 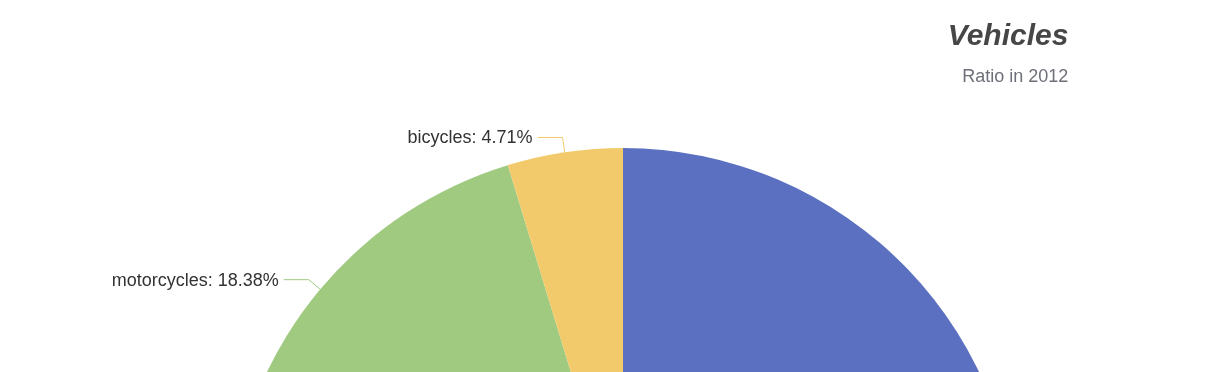 I want to click on slice-label: motorcycles: 18.38%, so click(x=195, y=279).